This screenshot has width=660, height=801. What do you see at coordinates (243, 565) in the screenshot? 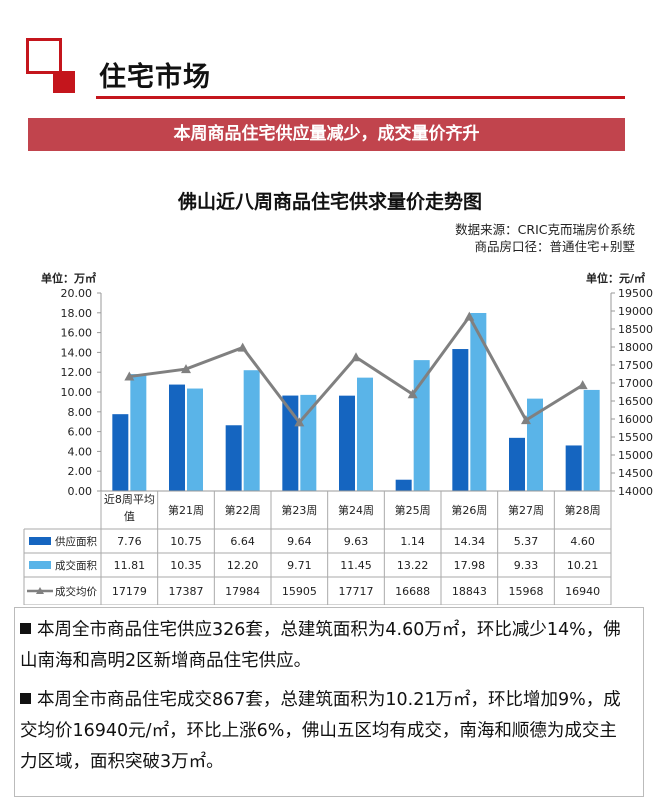
I see `table-cell: 12.20` at bounding box center [243, 565].